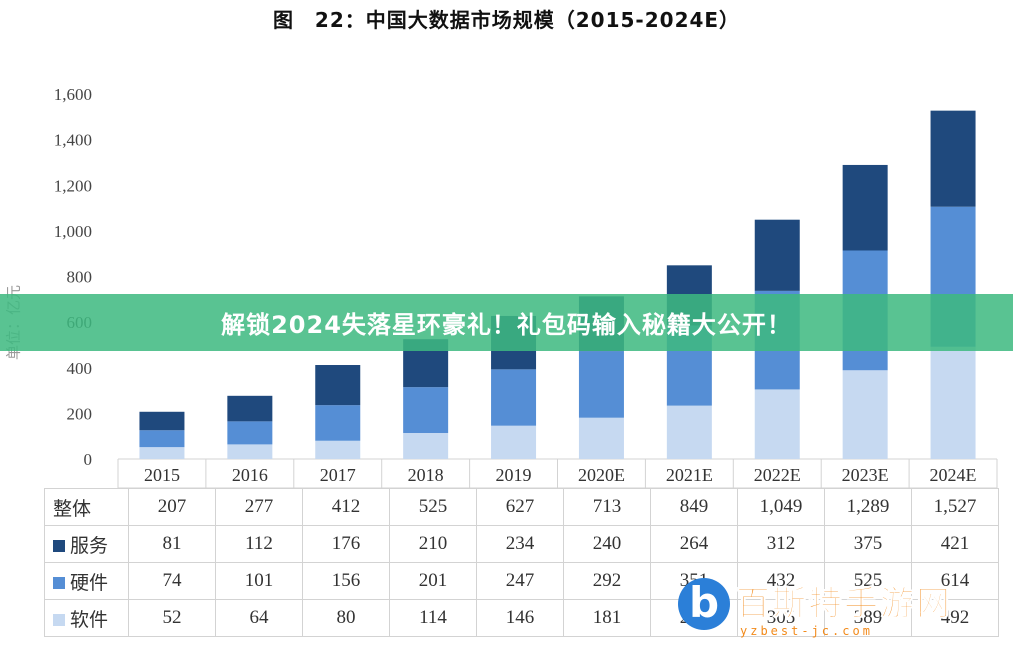 This screenshot has height=649, width=1013. What do you see at coordinates (80, 413) in the screenshot?
I see `y-tick-label: 200` at bounding box center [80, 413].